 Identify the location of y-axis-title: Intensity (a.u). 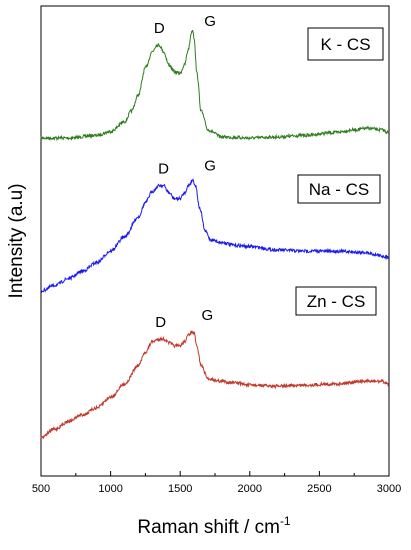
(16, 240).